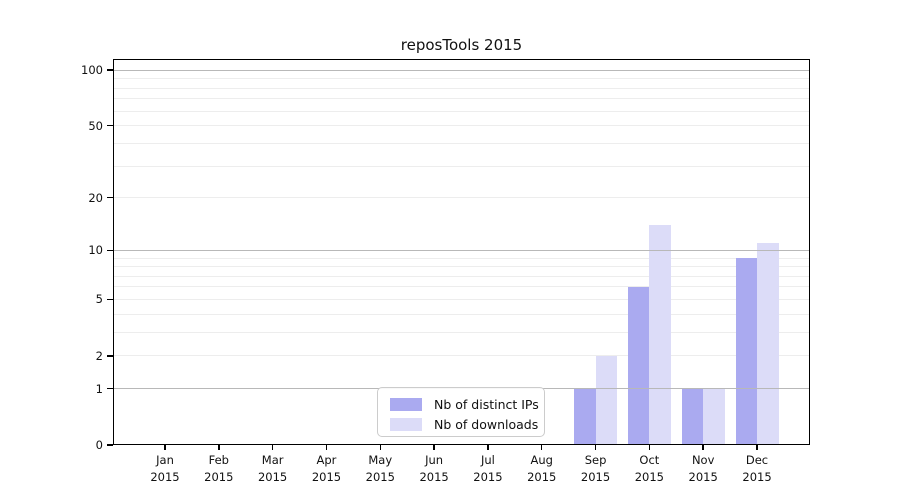 The height and width of the screenshot is (500, 900). Describe the element at coordinates (272, 447) in the screenshot. I see `x-tick-mar-2015` at that location.